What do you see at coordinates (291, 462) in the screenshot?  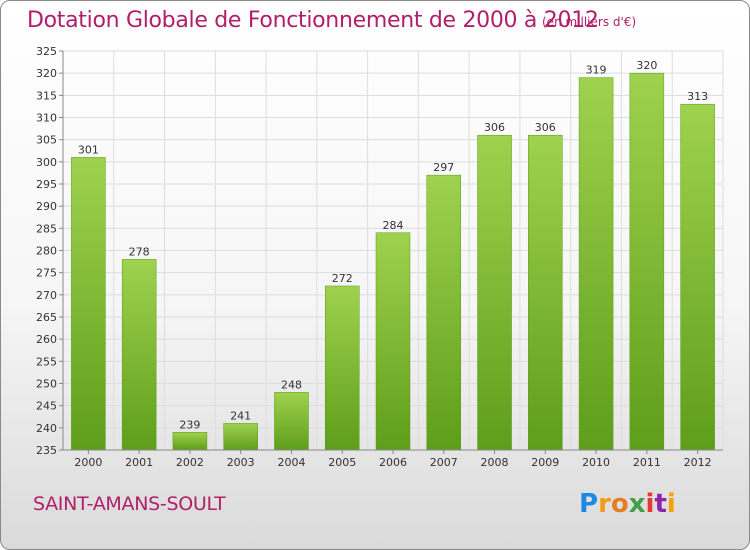 I see `x-tick-label: 2004` at bounding box center [291, 462].